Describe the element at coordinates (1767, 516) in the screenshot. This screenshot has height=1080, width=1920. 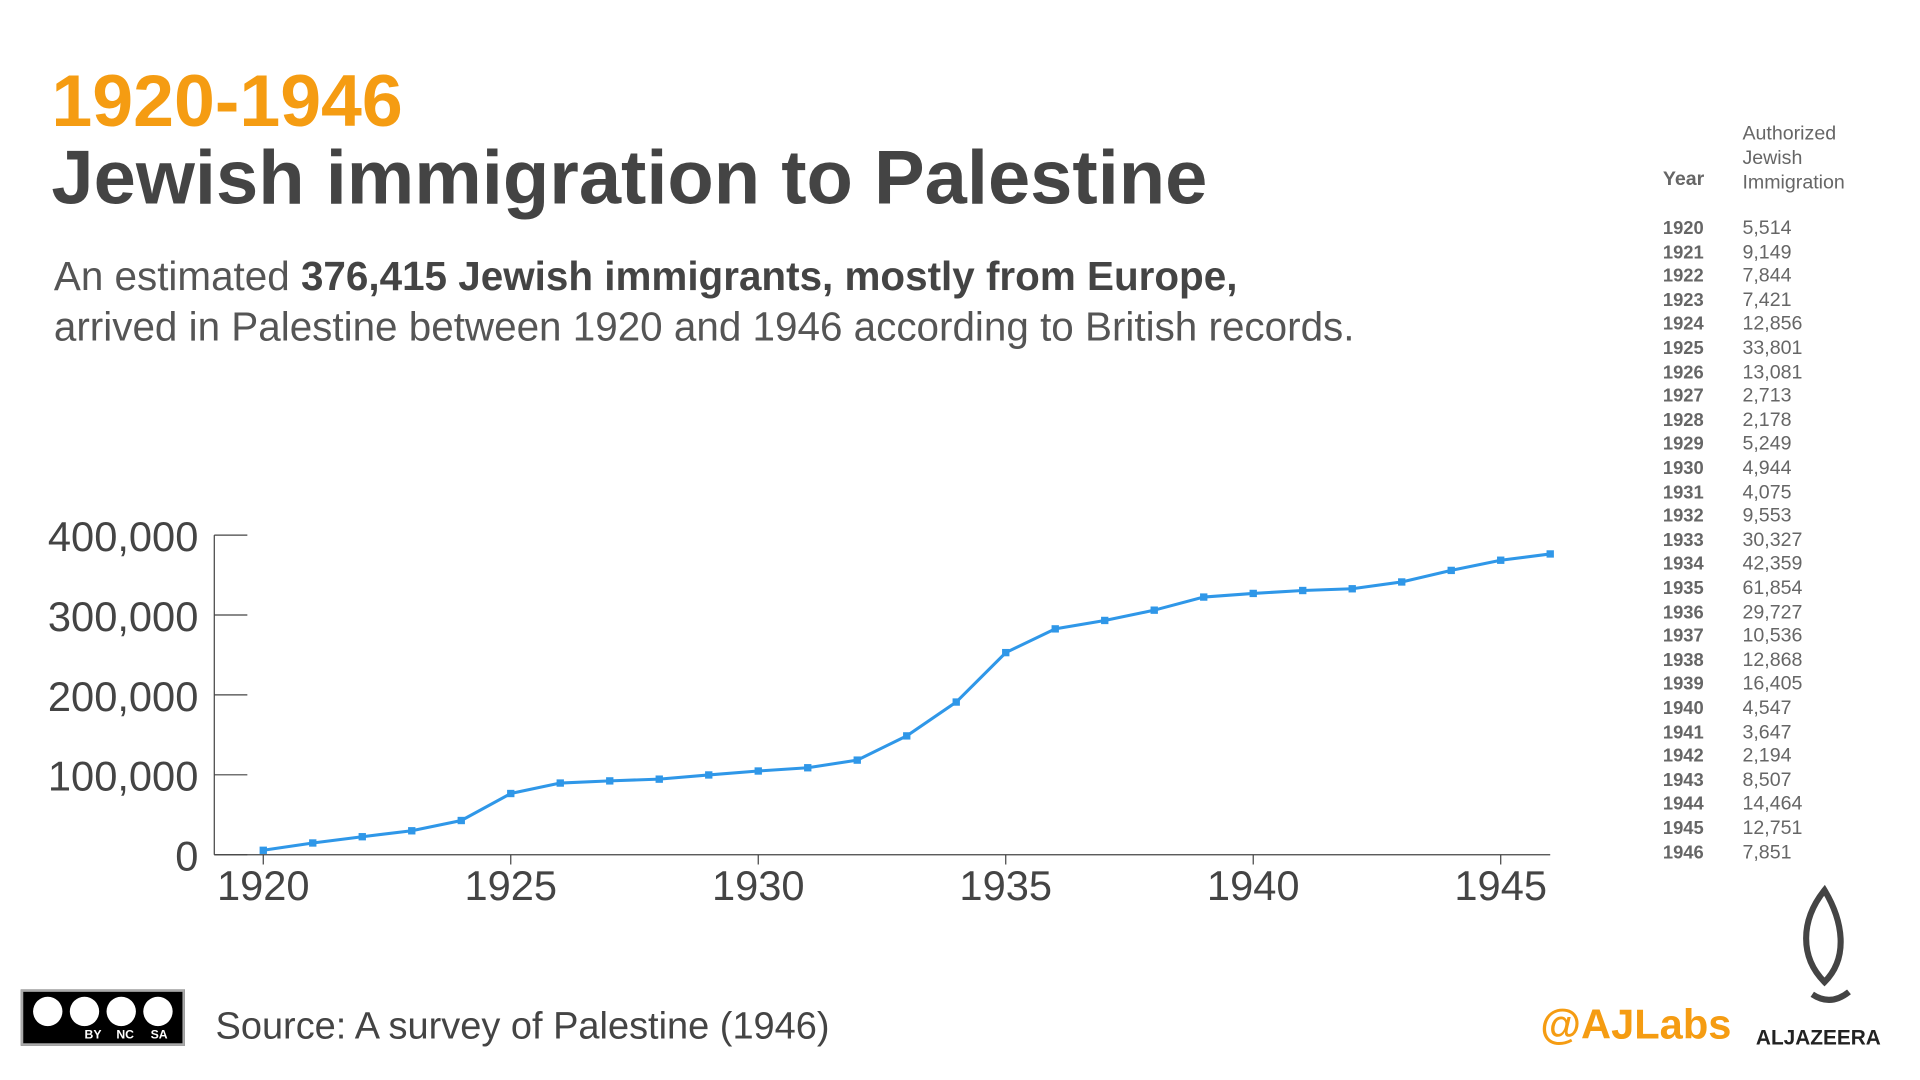
I see `table-value: 9,553` at that location.